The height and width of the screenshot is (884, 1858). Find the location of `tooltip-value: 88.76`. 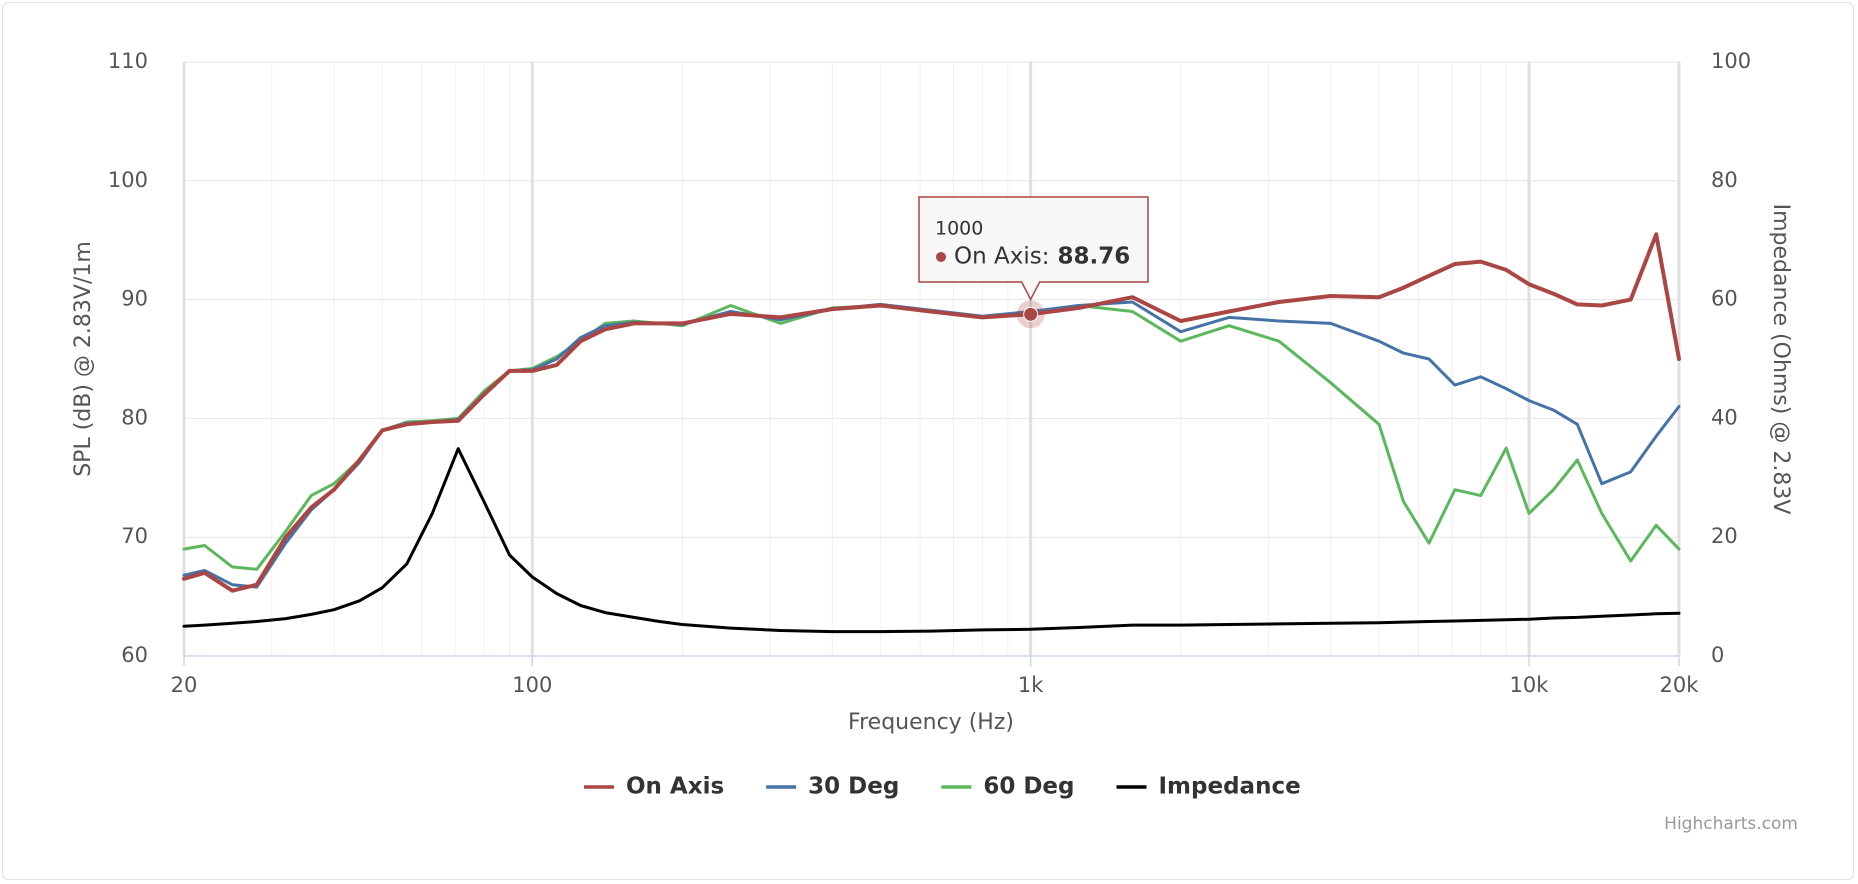

tooltip-value: 88.76 is located at coordinates (1093, 257).